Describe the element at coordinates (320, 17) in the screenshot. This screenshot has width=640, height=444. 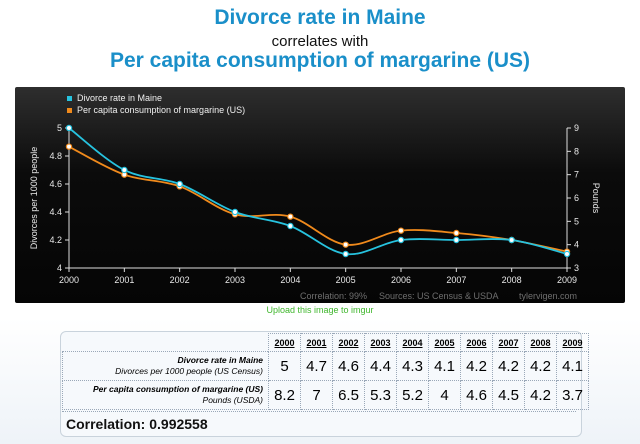
I see `chart-title-primary: Divorce rate in Maine` at that location.